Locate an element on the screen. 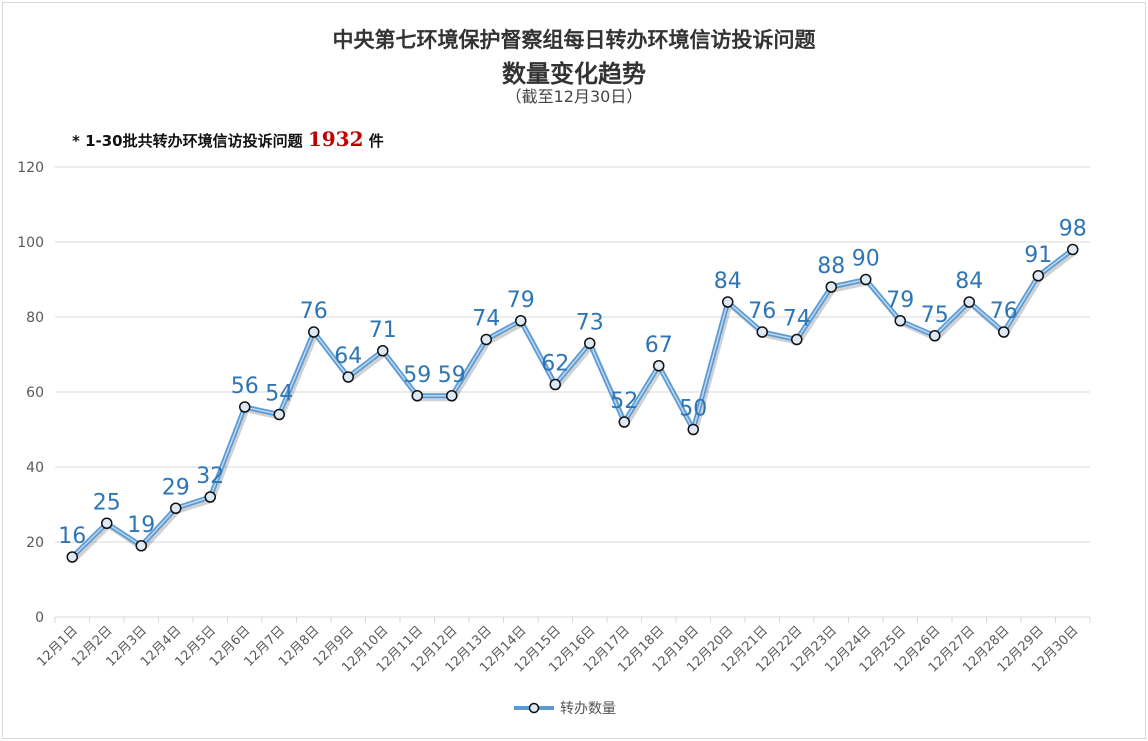 Image resolution: width=1148 pixels, height=741 pixels. legend: 转办数量 is located at coordinates (565, 708).